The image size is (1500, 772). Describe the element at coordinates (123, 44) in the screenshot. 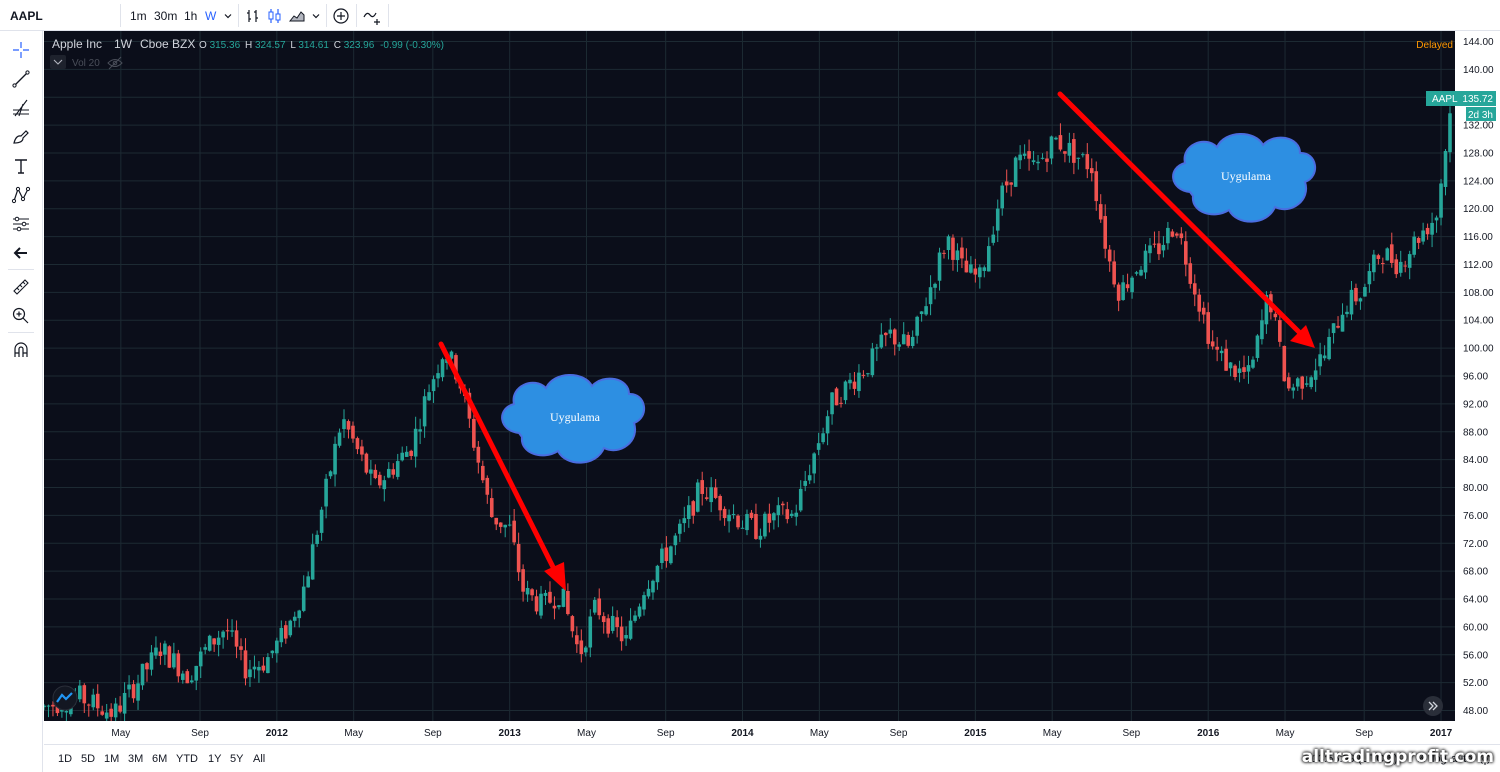

I see `svg-text:Apple Inc 1W C: Apple Inc 1W Cboe BZX` at that location.